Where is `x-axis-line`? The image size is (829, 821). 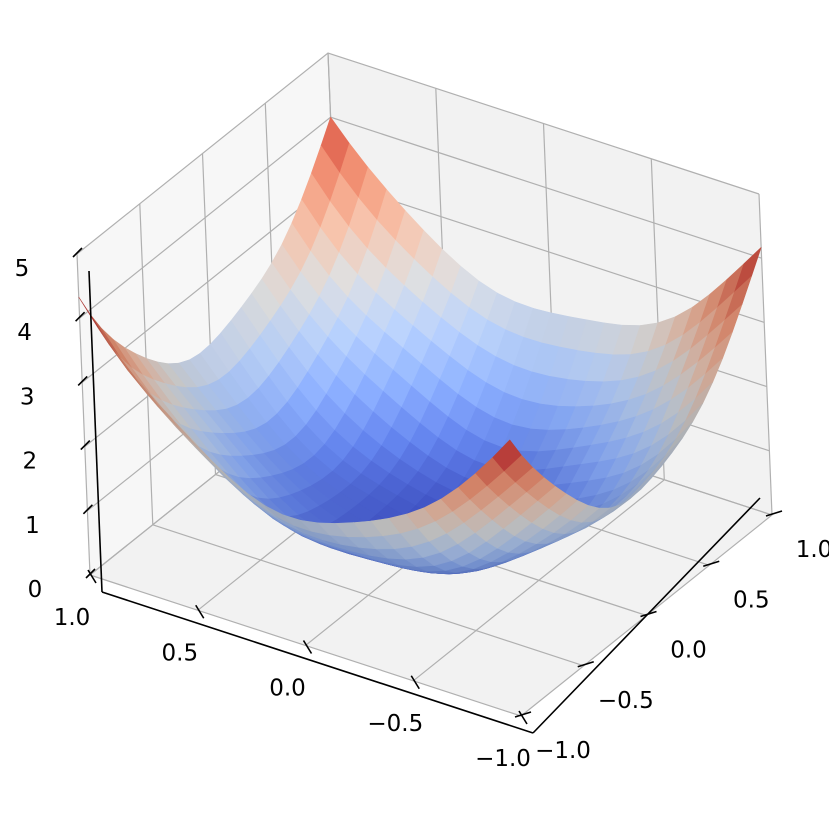 x-axis-line is located at coordinates (317, 662).